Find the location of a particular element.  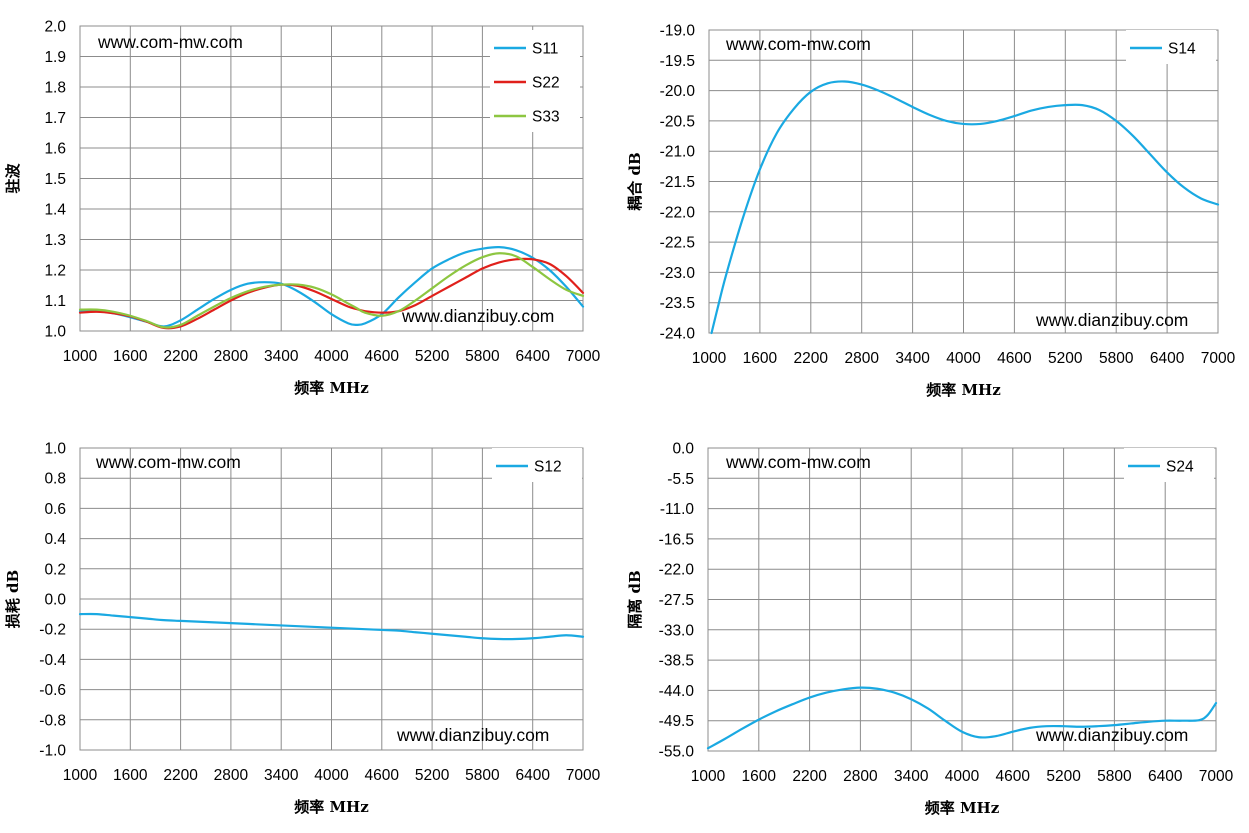

legend: S12 is located at coordinates (537, 465).